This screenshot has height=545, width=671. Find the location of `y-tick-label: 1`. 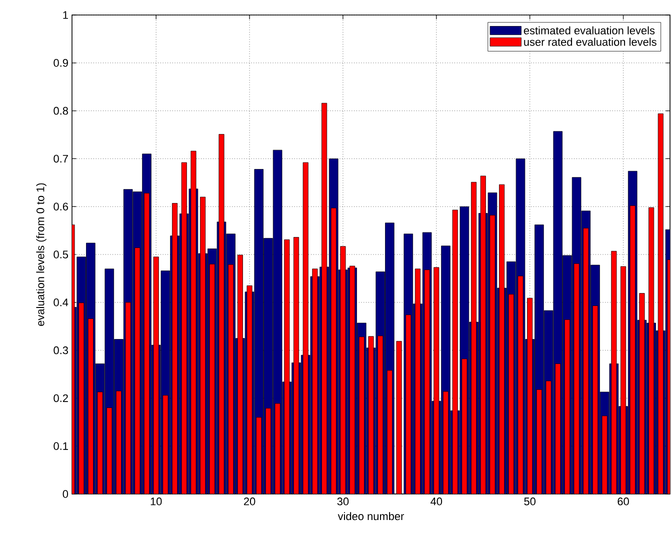

y-tick-label: 1 is located at coordinates (65, 15).